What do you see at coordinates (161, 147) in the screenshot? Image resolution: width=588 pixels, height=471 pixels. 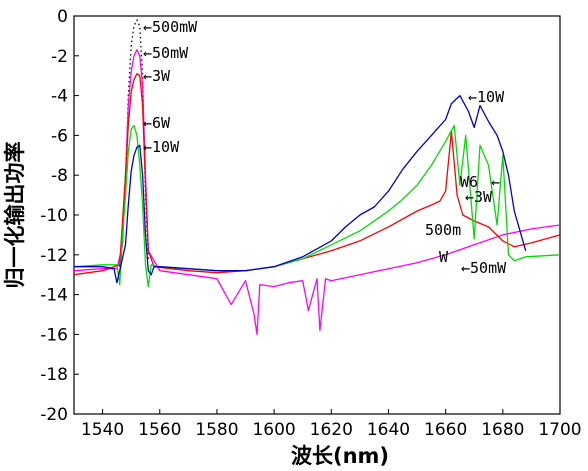 I see `anno-10w-left: ←10W` at bounding box center [161, 147].